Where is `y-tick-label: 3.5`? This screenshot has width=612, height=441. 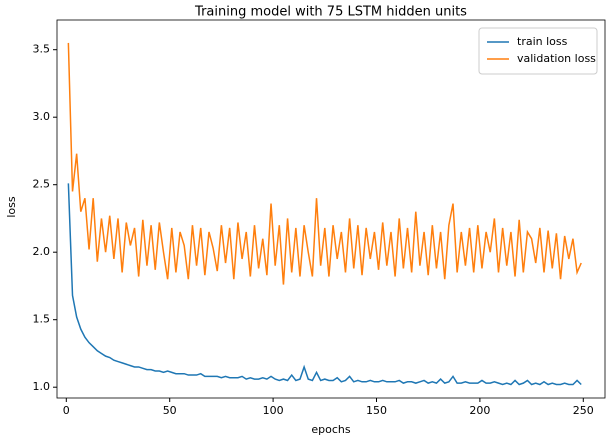
y-tick-label: 3.5 is located at coordinates (42, 49).